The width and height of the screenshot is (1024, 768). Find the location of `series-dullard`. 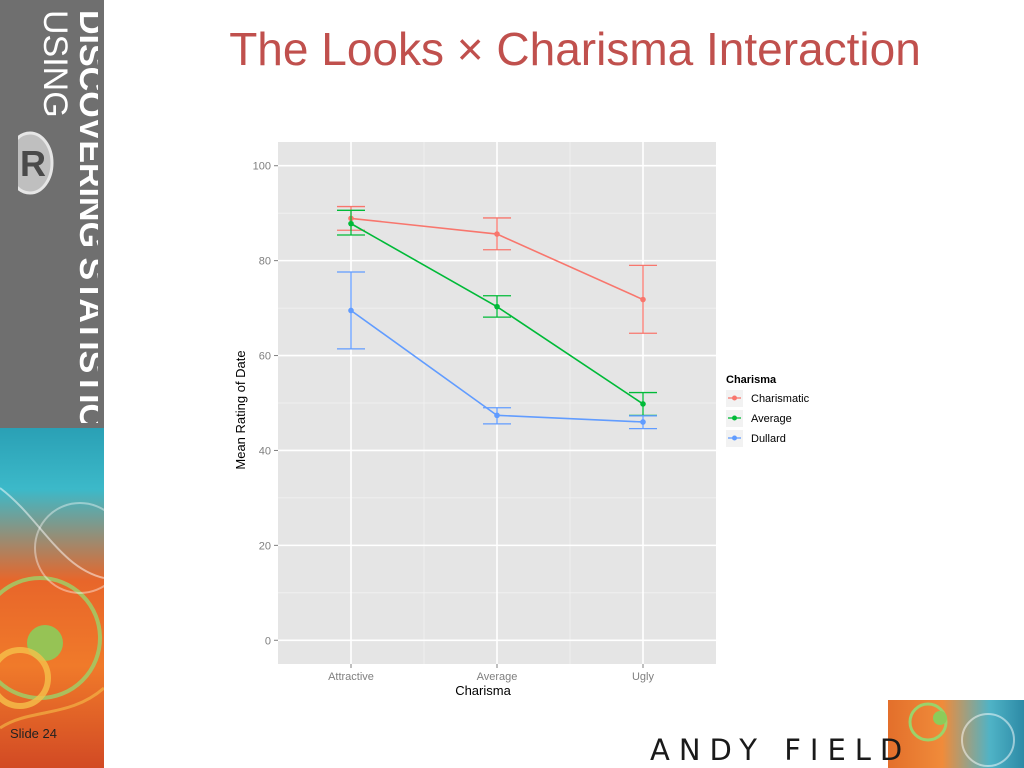

series-dullard is located at coordinates (497, 350).